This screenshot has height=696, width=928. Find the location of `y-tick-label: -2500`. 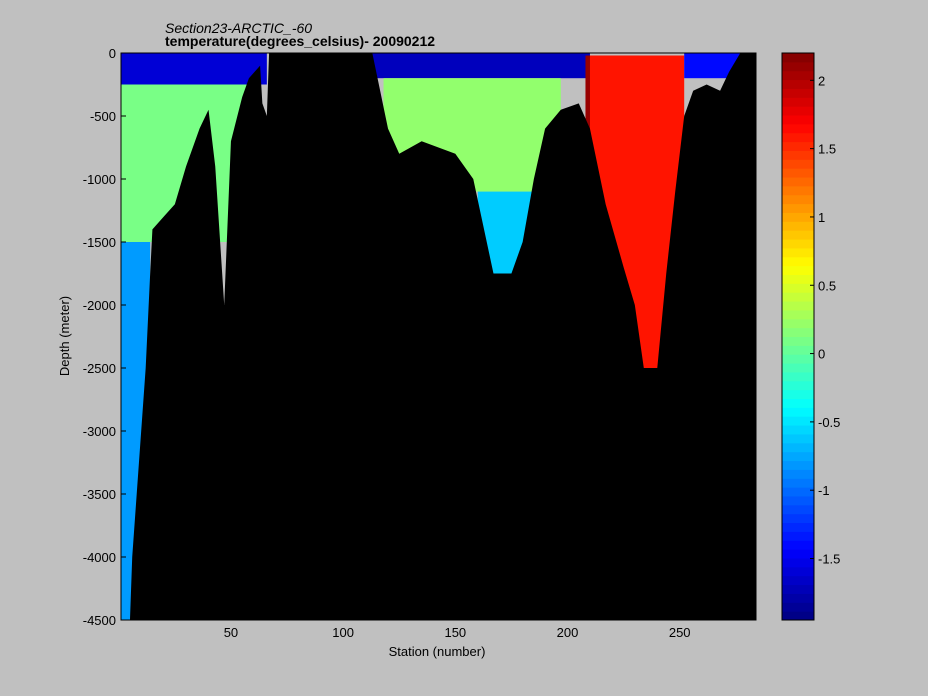

y-tick-label: -2500 is located at coordinates (99, 368).